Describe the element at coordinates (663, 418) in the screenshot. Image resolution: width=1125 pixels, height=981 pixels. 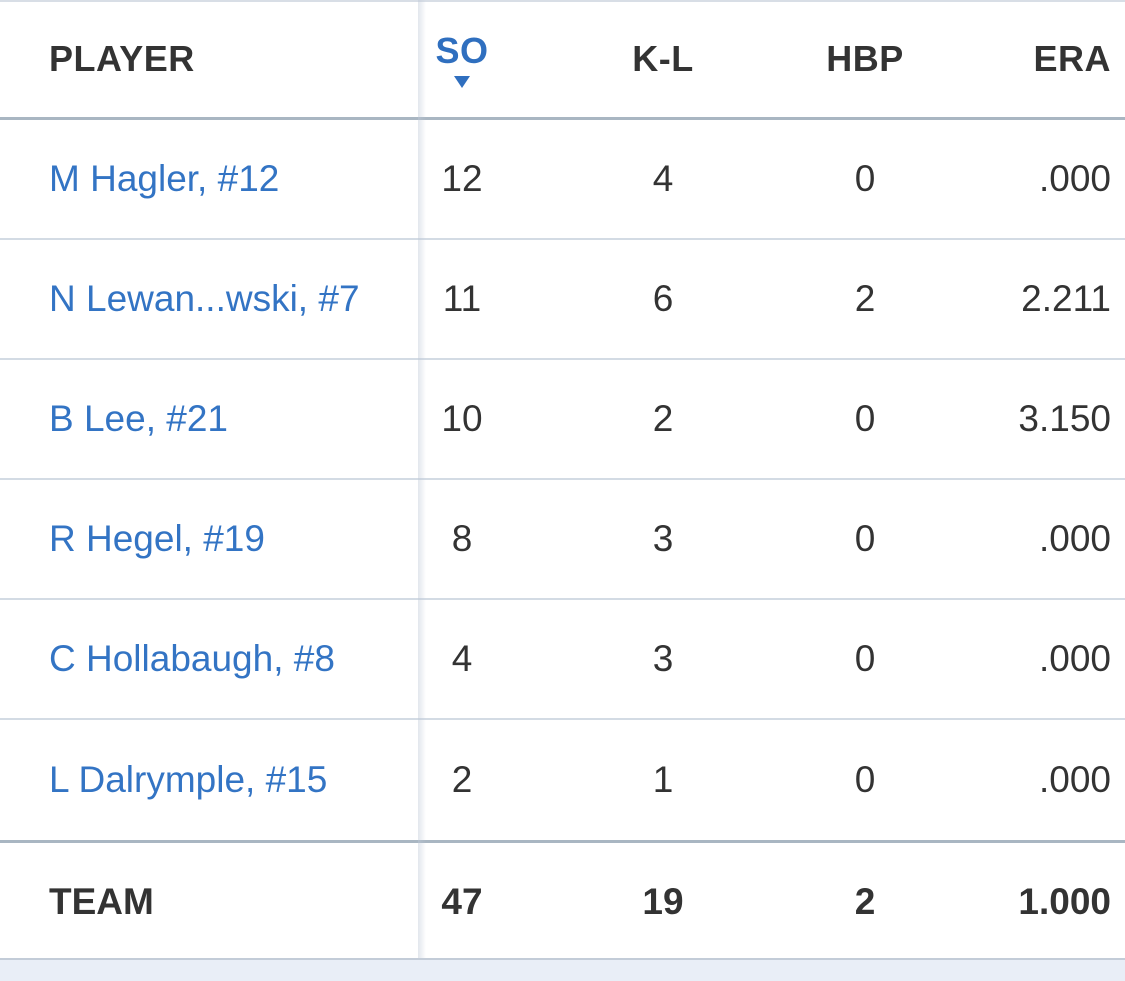
I see `kl-value: 2` at that location.